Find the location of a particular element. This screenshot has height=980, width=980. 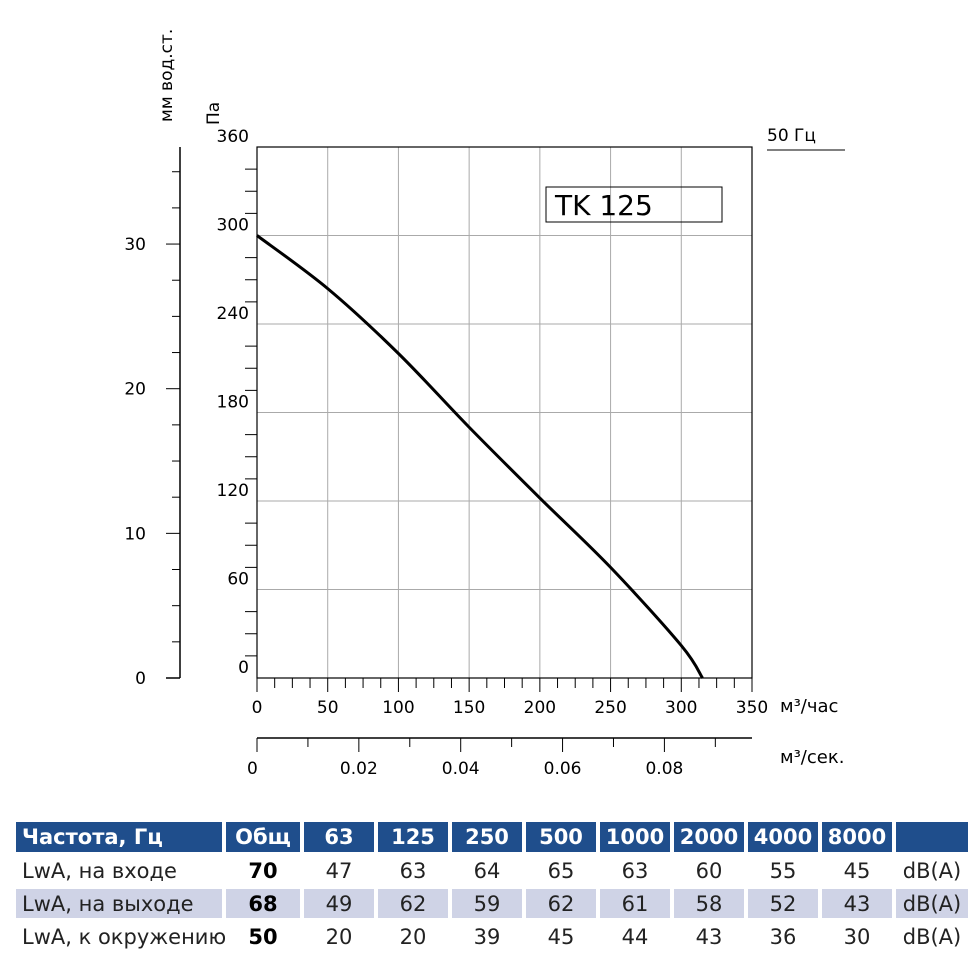

chart-title-box is located at coordinates (634, 204).